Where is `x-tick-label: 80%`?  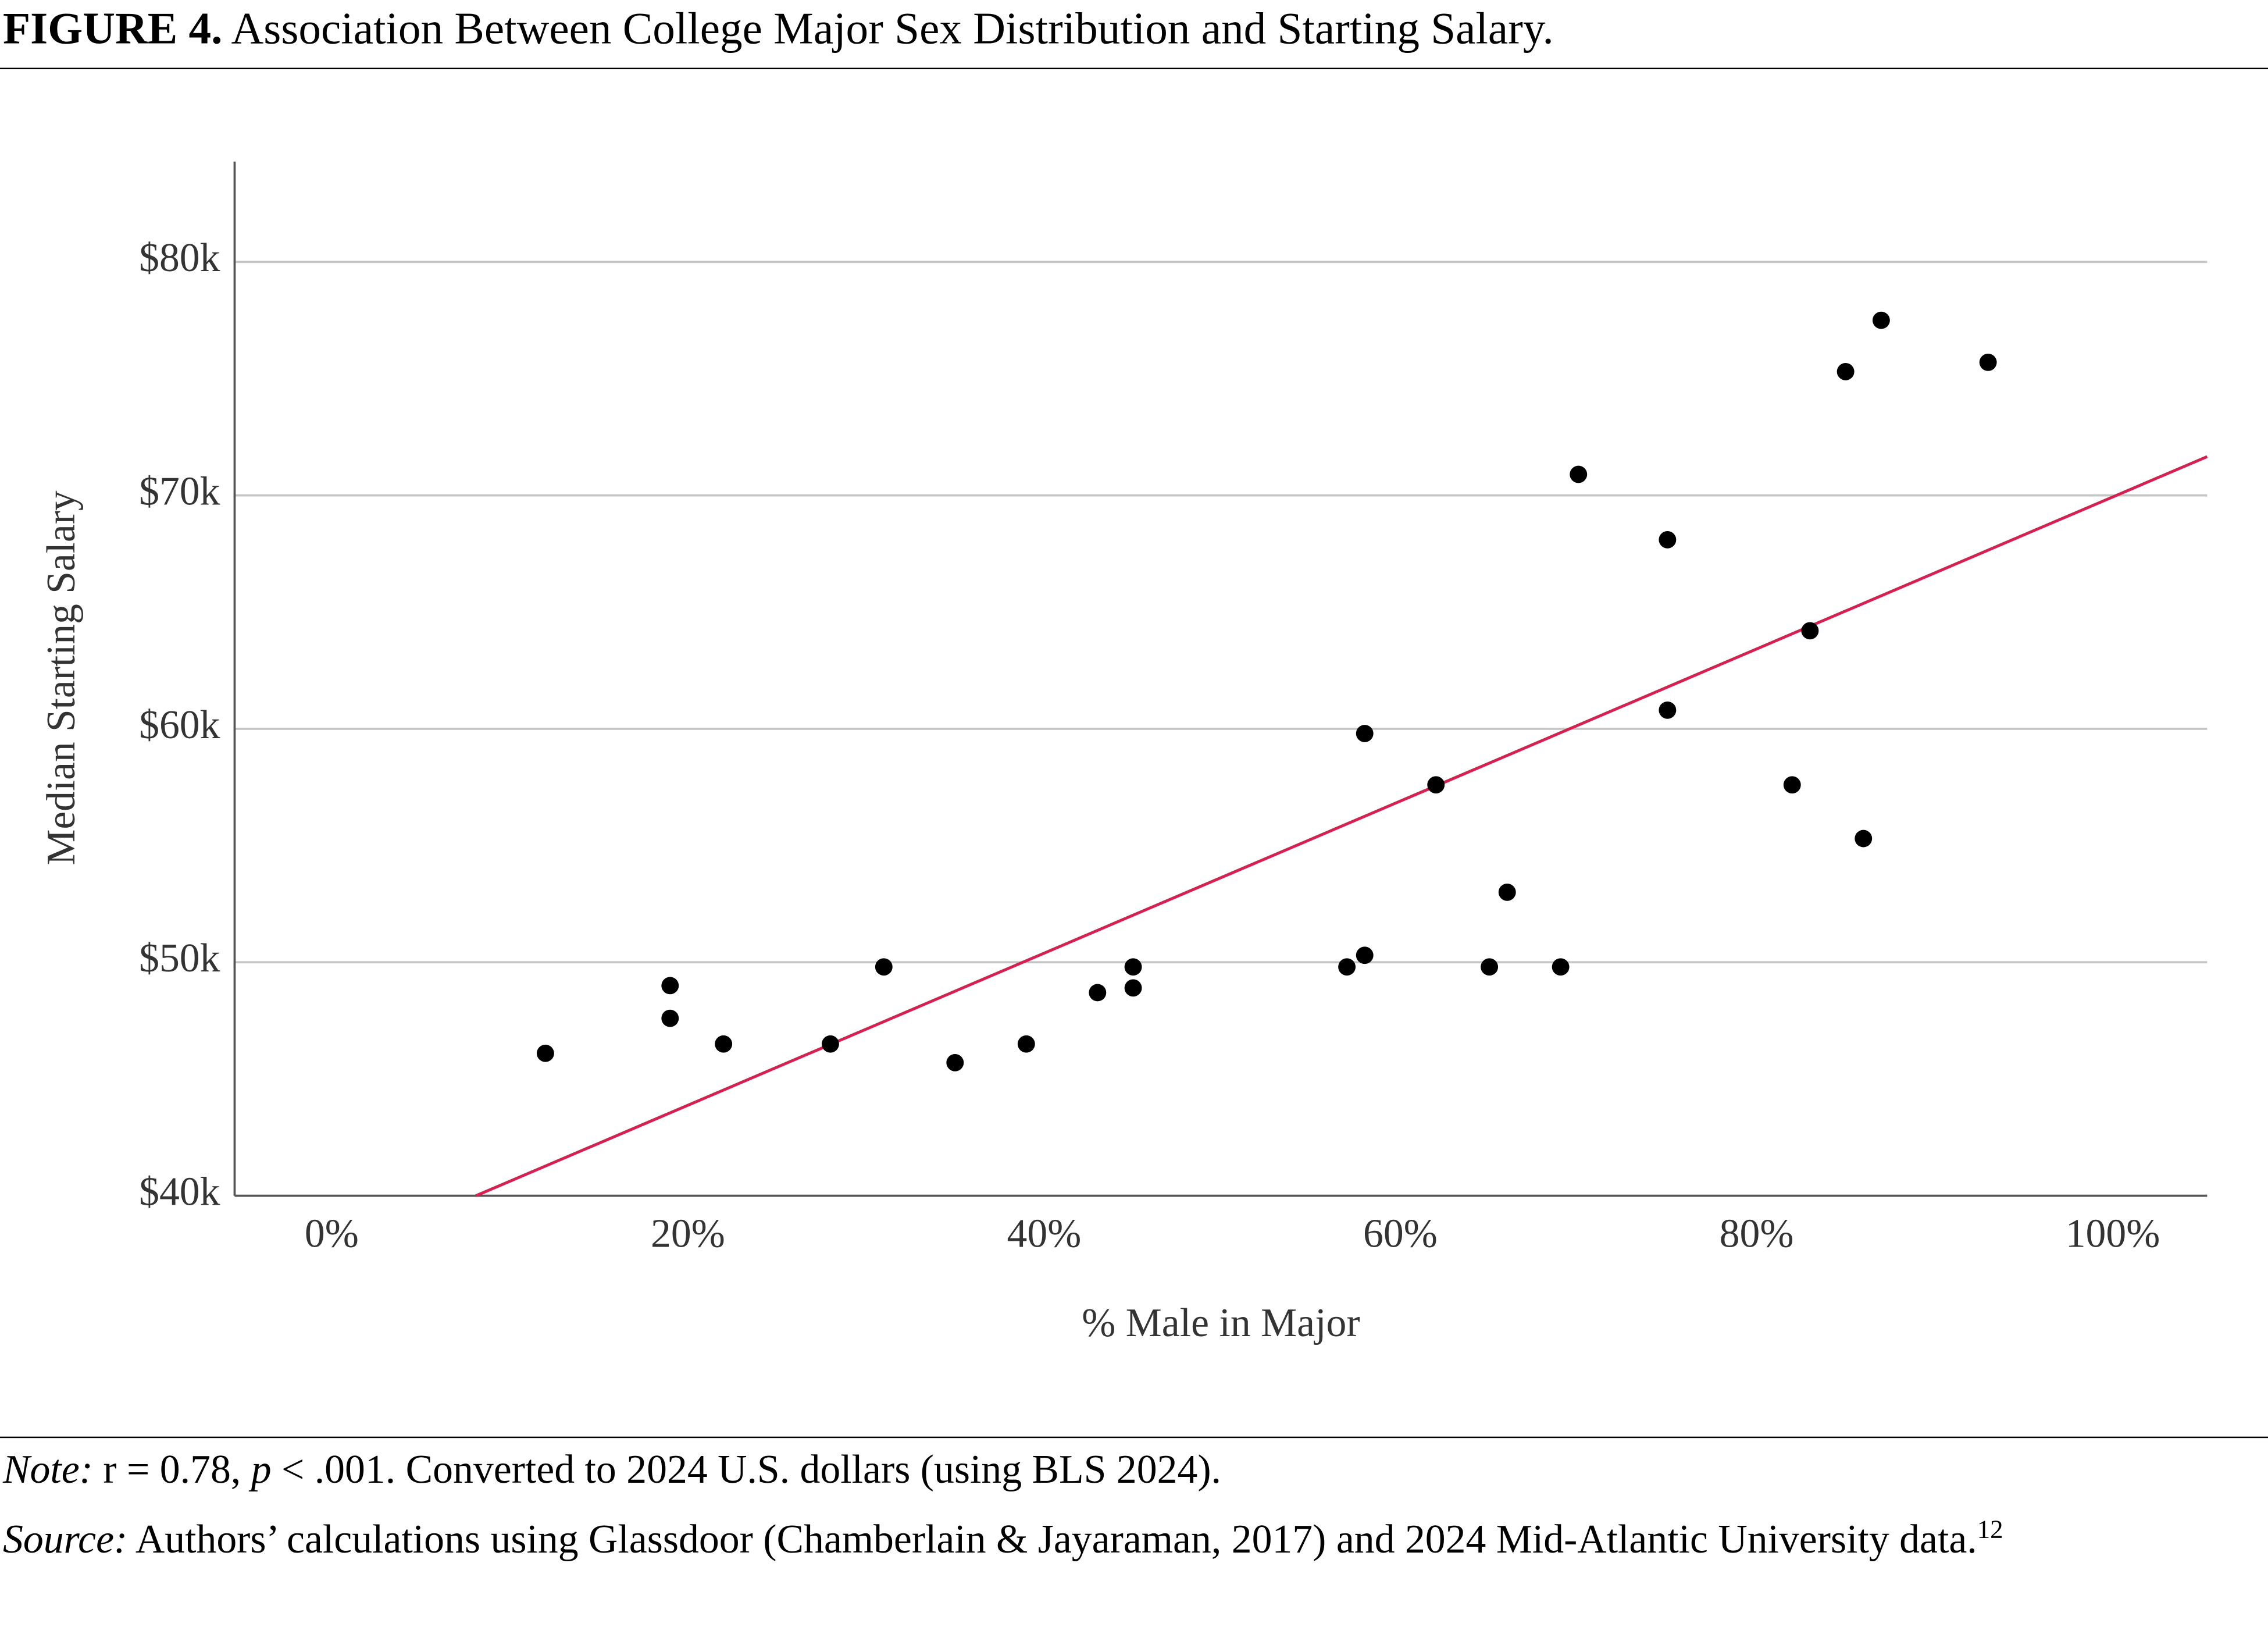
x-tick-label: 80% is located at coordinates (1757, 1234).